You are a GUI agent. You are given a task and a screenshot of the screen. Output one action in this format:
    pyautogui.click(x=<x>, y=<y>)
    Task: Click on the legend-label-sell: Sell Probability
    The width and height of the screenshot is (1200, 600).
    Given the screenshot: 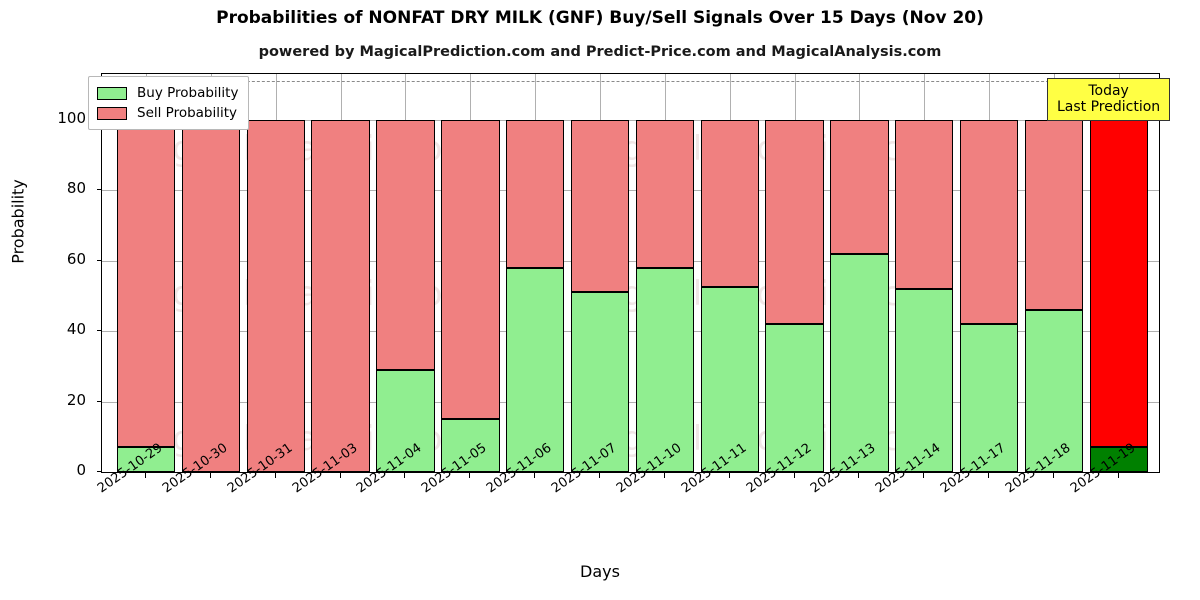 What is the action you would take?
    pyautogui.click(x=187, y=113)
    